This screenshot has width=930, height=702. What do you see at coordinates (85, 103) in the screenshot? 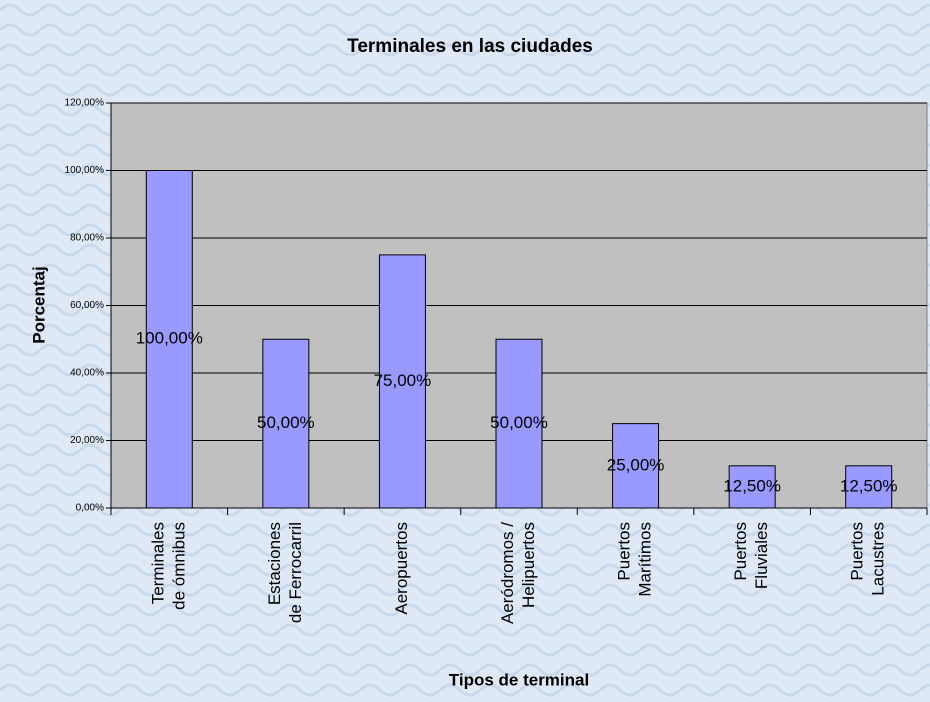
I see `y-tick-label: 120,00%` at bounding box center [85, 103].